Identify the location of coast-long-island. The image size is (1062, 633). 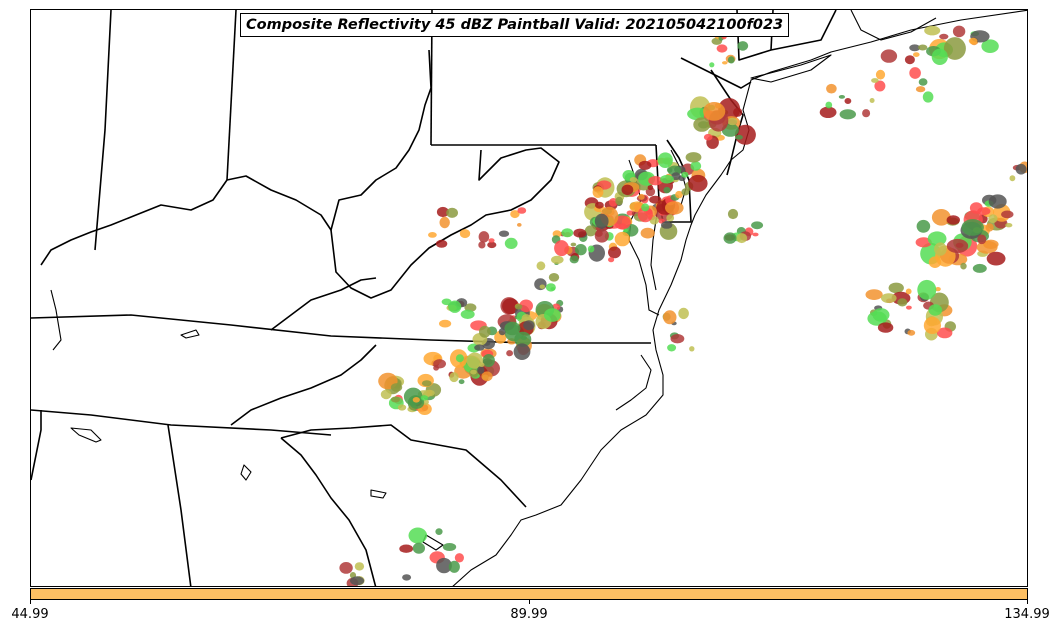
(791, 68).